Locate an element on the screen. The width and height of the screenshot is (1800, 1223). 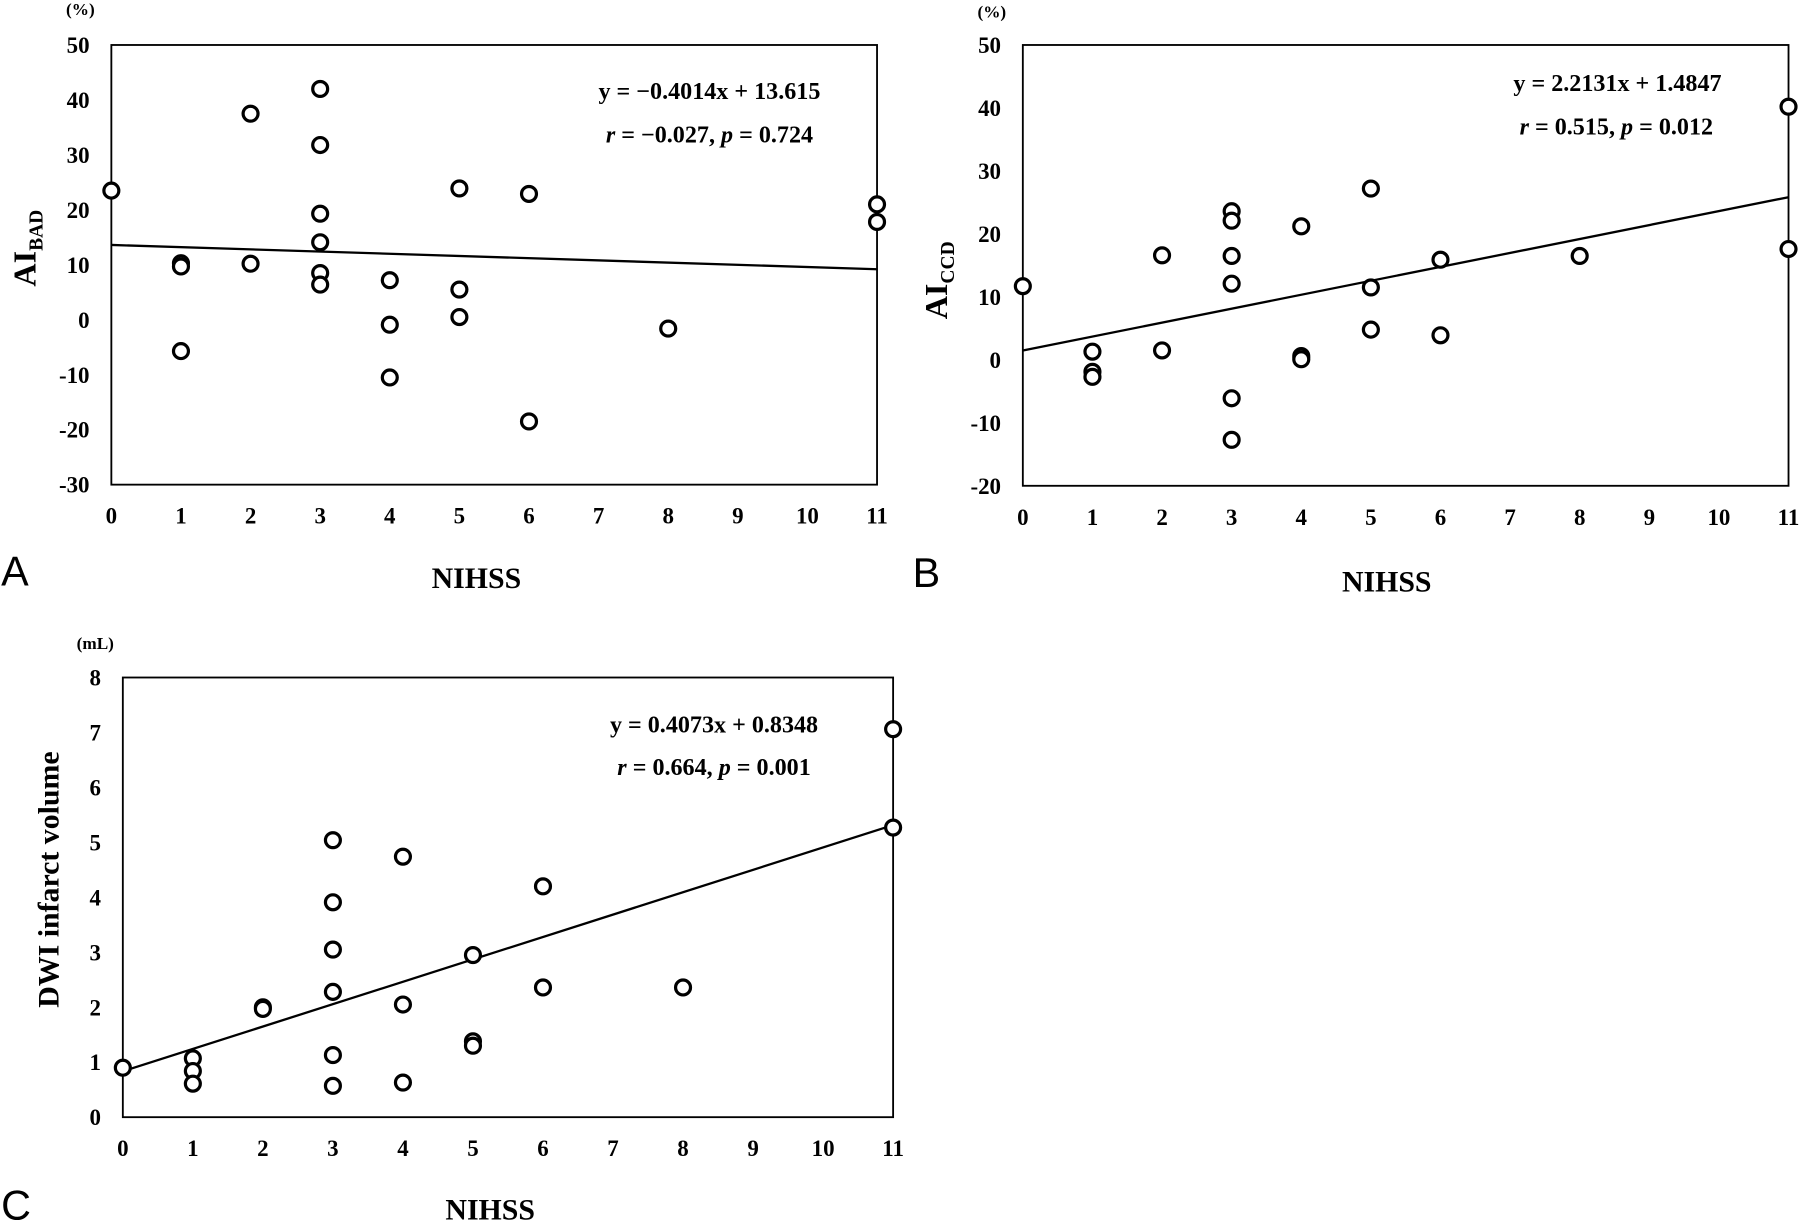
x-tick-label: 11 is located at coordinates (877, 516).